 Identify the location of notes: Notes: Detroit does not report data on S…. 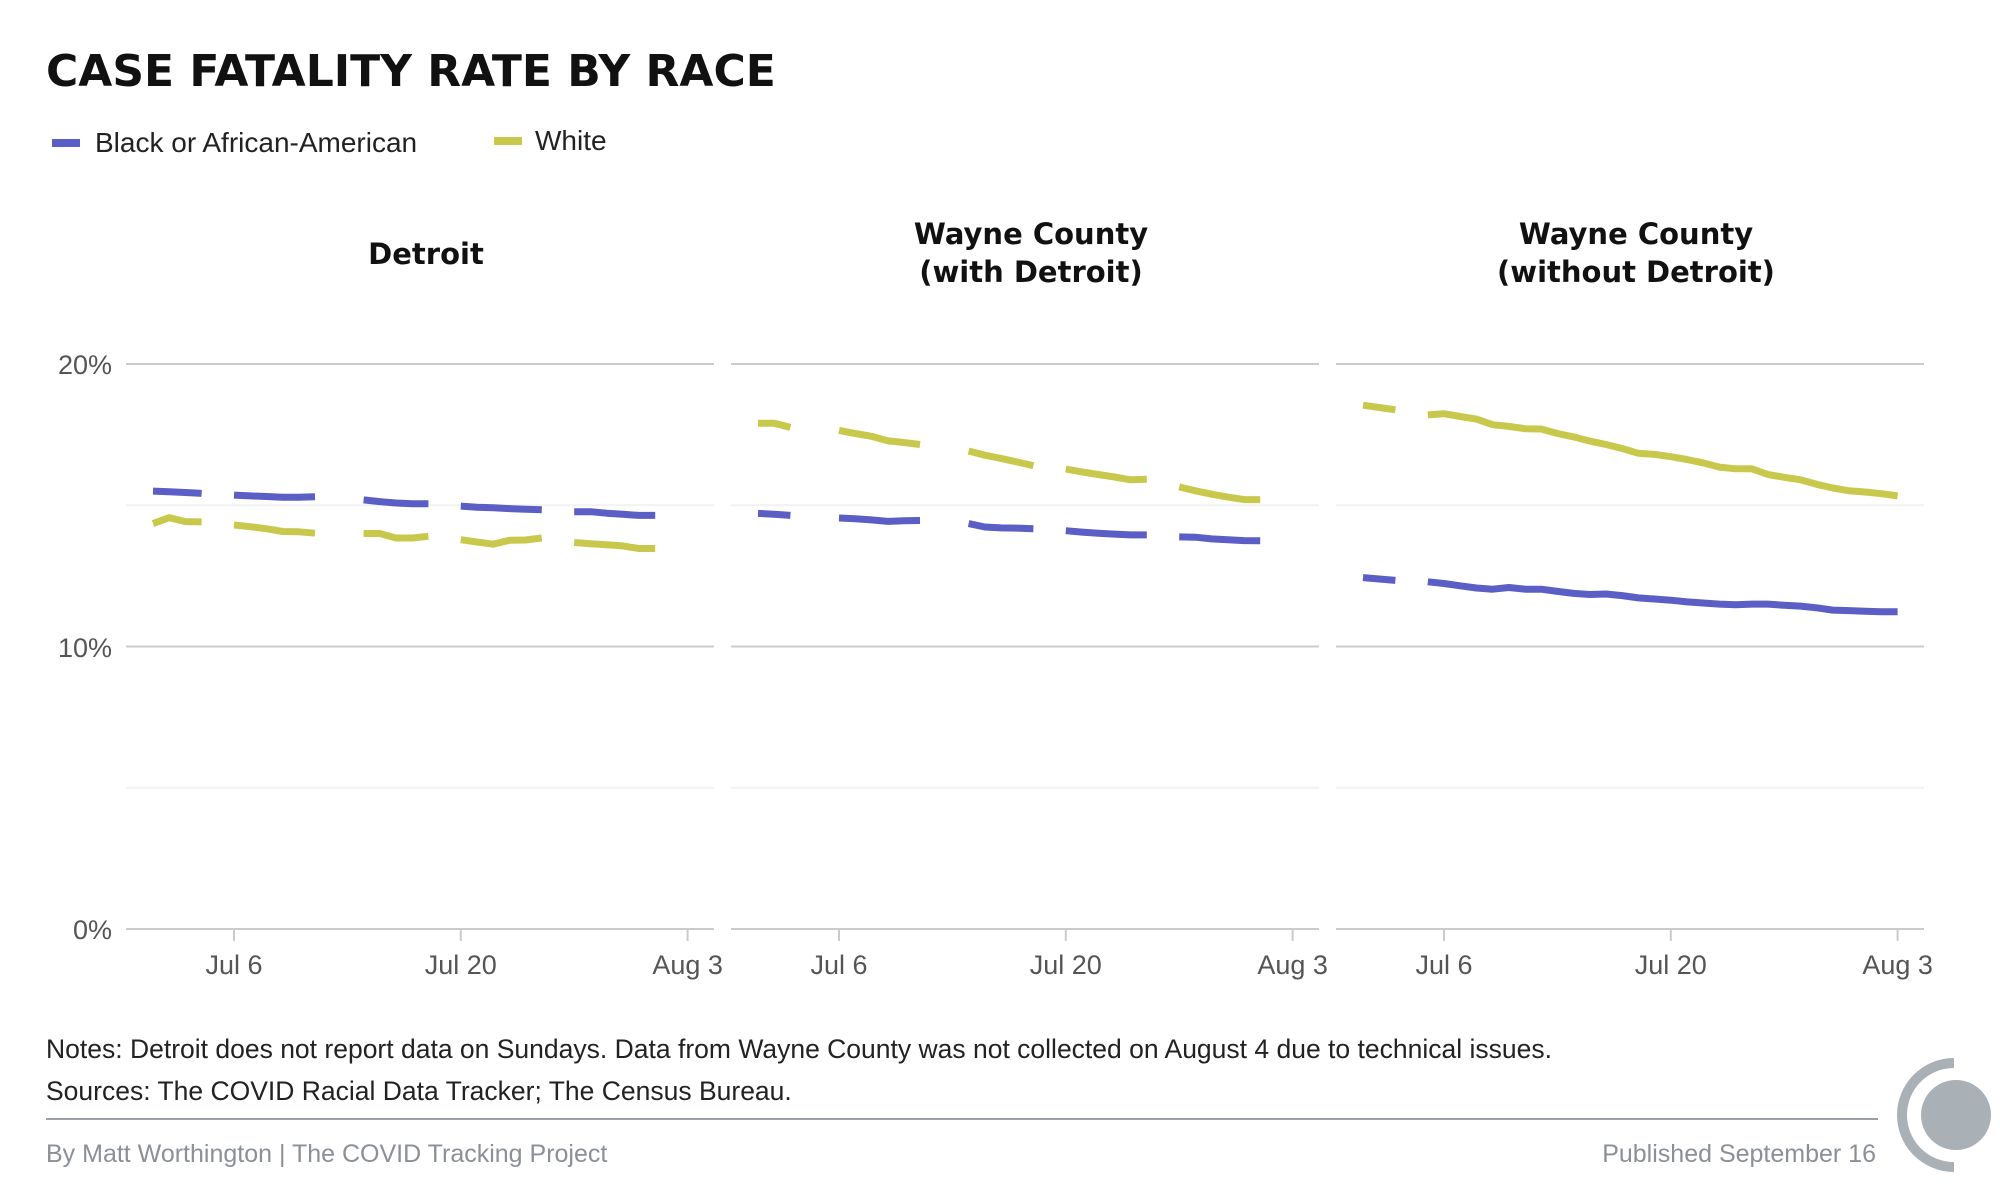
(799, 1049).